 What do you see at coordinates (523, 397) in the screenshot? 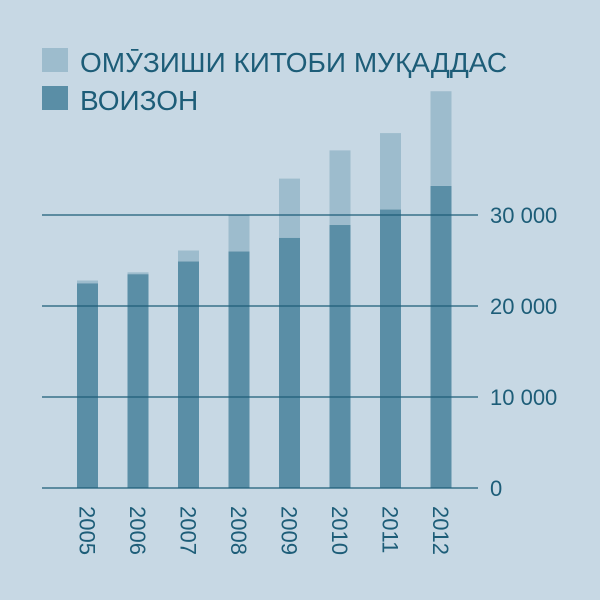
I see `y-tick-label: 10 000` at bounding box center [523, 397].